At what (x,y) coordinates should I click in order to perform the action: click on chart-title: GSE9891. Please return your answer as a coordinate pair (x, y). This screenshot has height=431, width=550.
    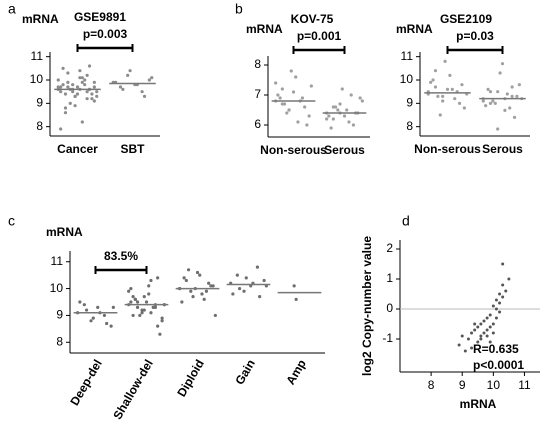
    Looking at the image, I should click on (100, 17).